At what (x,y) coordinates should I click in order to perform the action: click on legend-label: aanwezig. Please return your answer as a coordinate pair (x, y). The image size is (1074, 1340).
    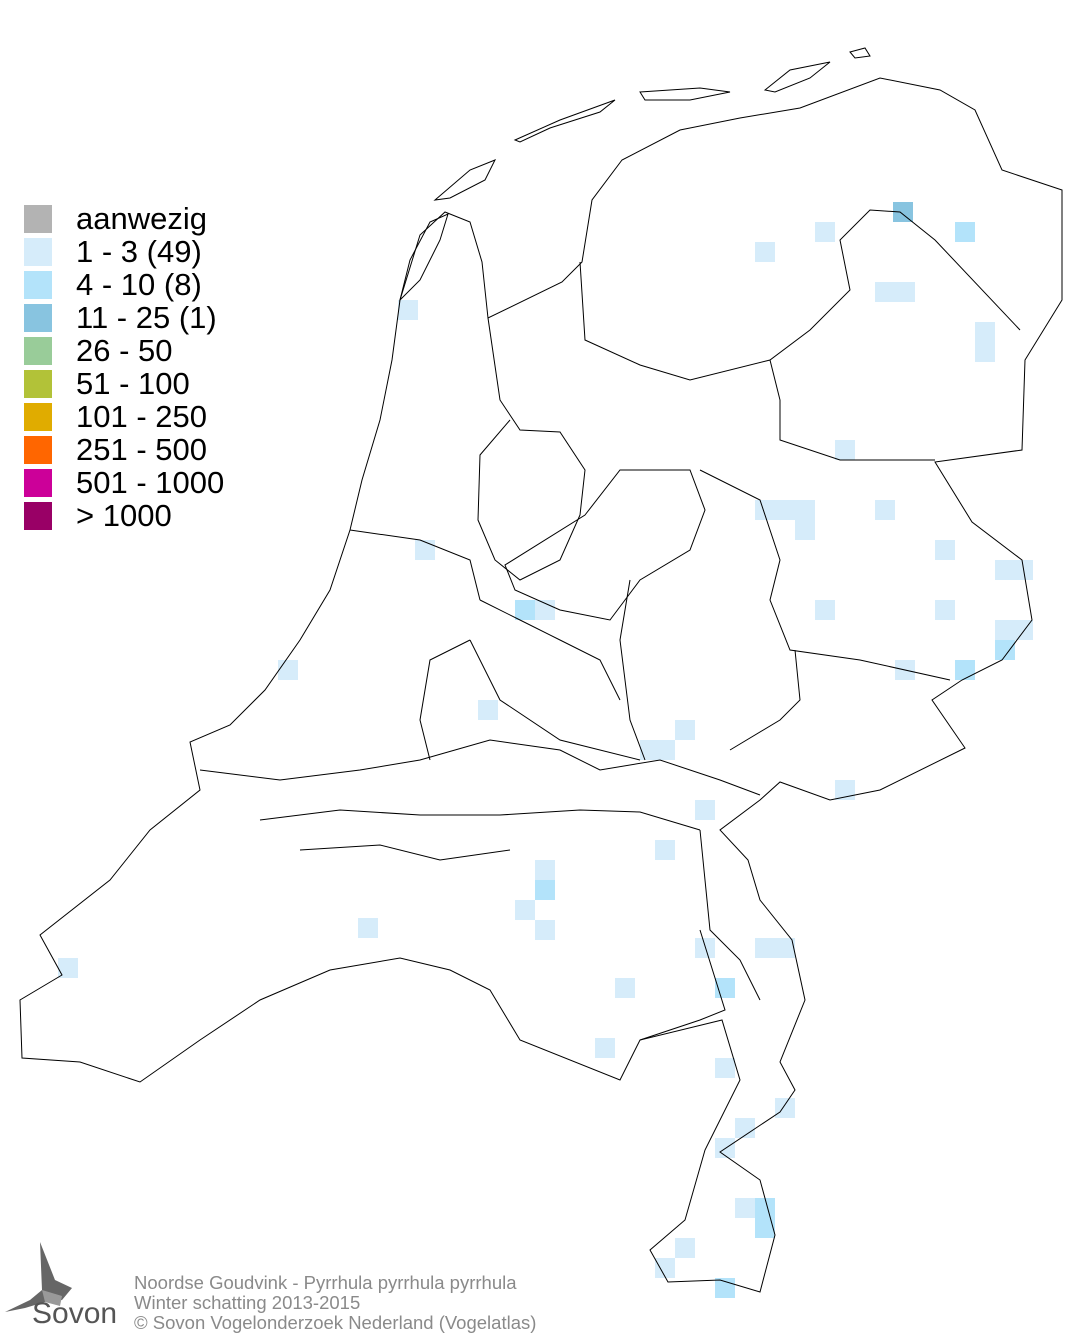
    Looking at the image, I should click on (141, 218).